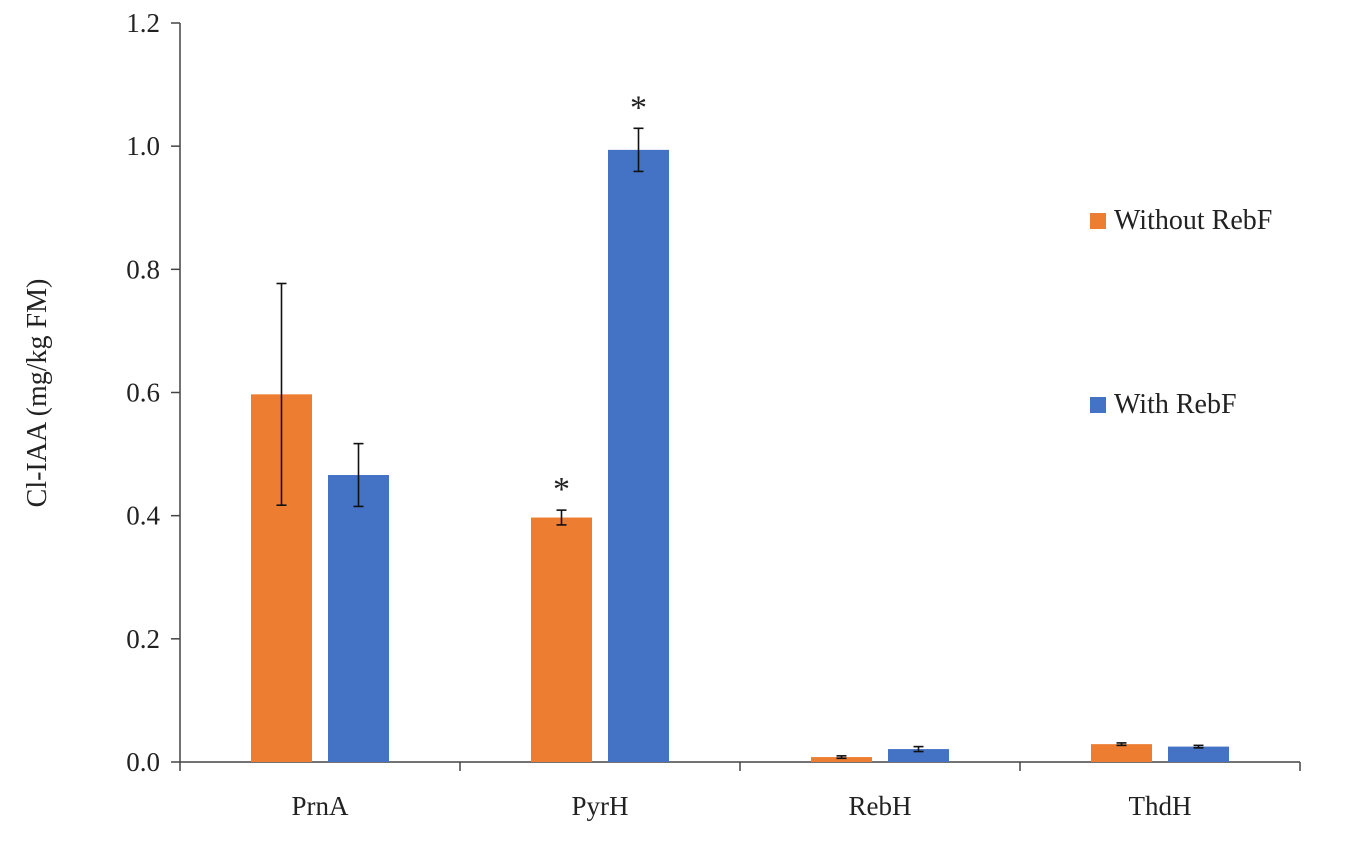 This screenshot has width=1350, height=841. Describe the element at coordinates (599, 806) in the screenshot. I see `x-category-label: PyrH` at that location.